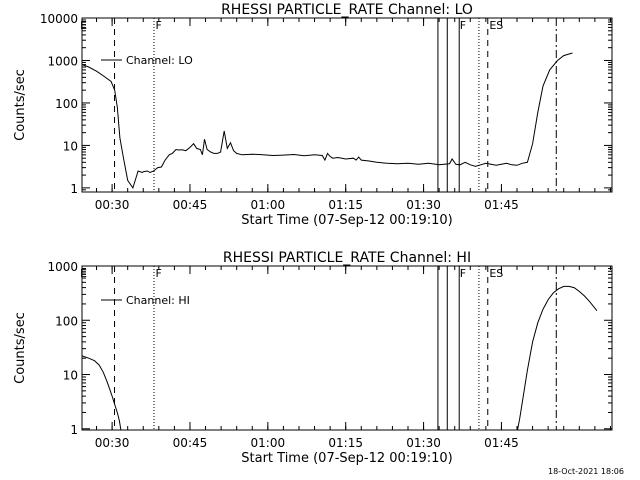 This screenshot has width=640, height=480. What do you see at coordinates (347, 258) in the screenshot?
I see `chart-title: RHESSI PARTICLE_RATE Channel: HI` at bounding box center [347, 258].